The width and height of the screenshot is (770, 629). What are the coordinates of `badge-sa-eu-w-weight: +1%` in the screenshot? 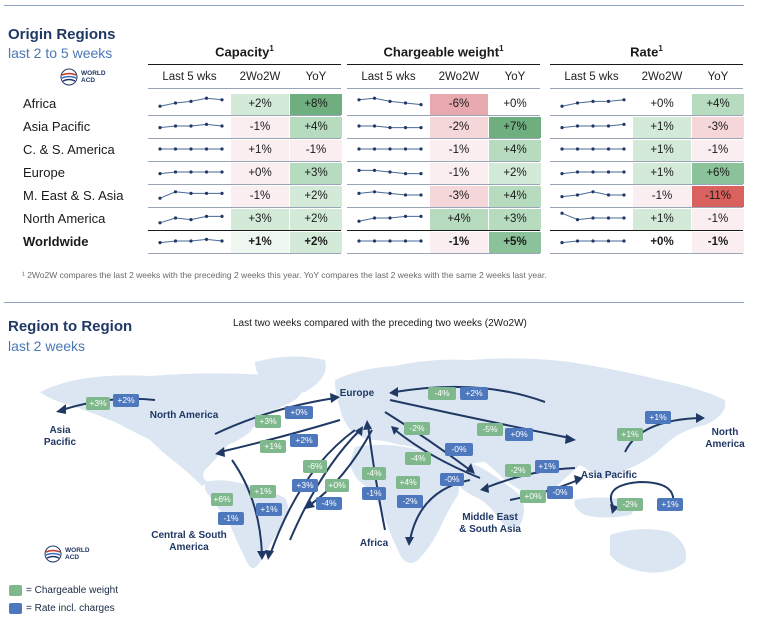 It's located at (263, 491).